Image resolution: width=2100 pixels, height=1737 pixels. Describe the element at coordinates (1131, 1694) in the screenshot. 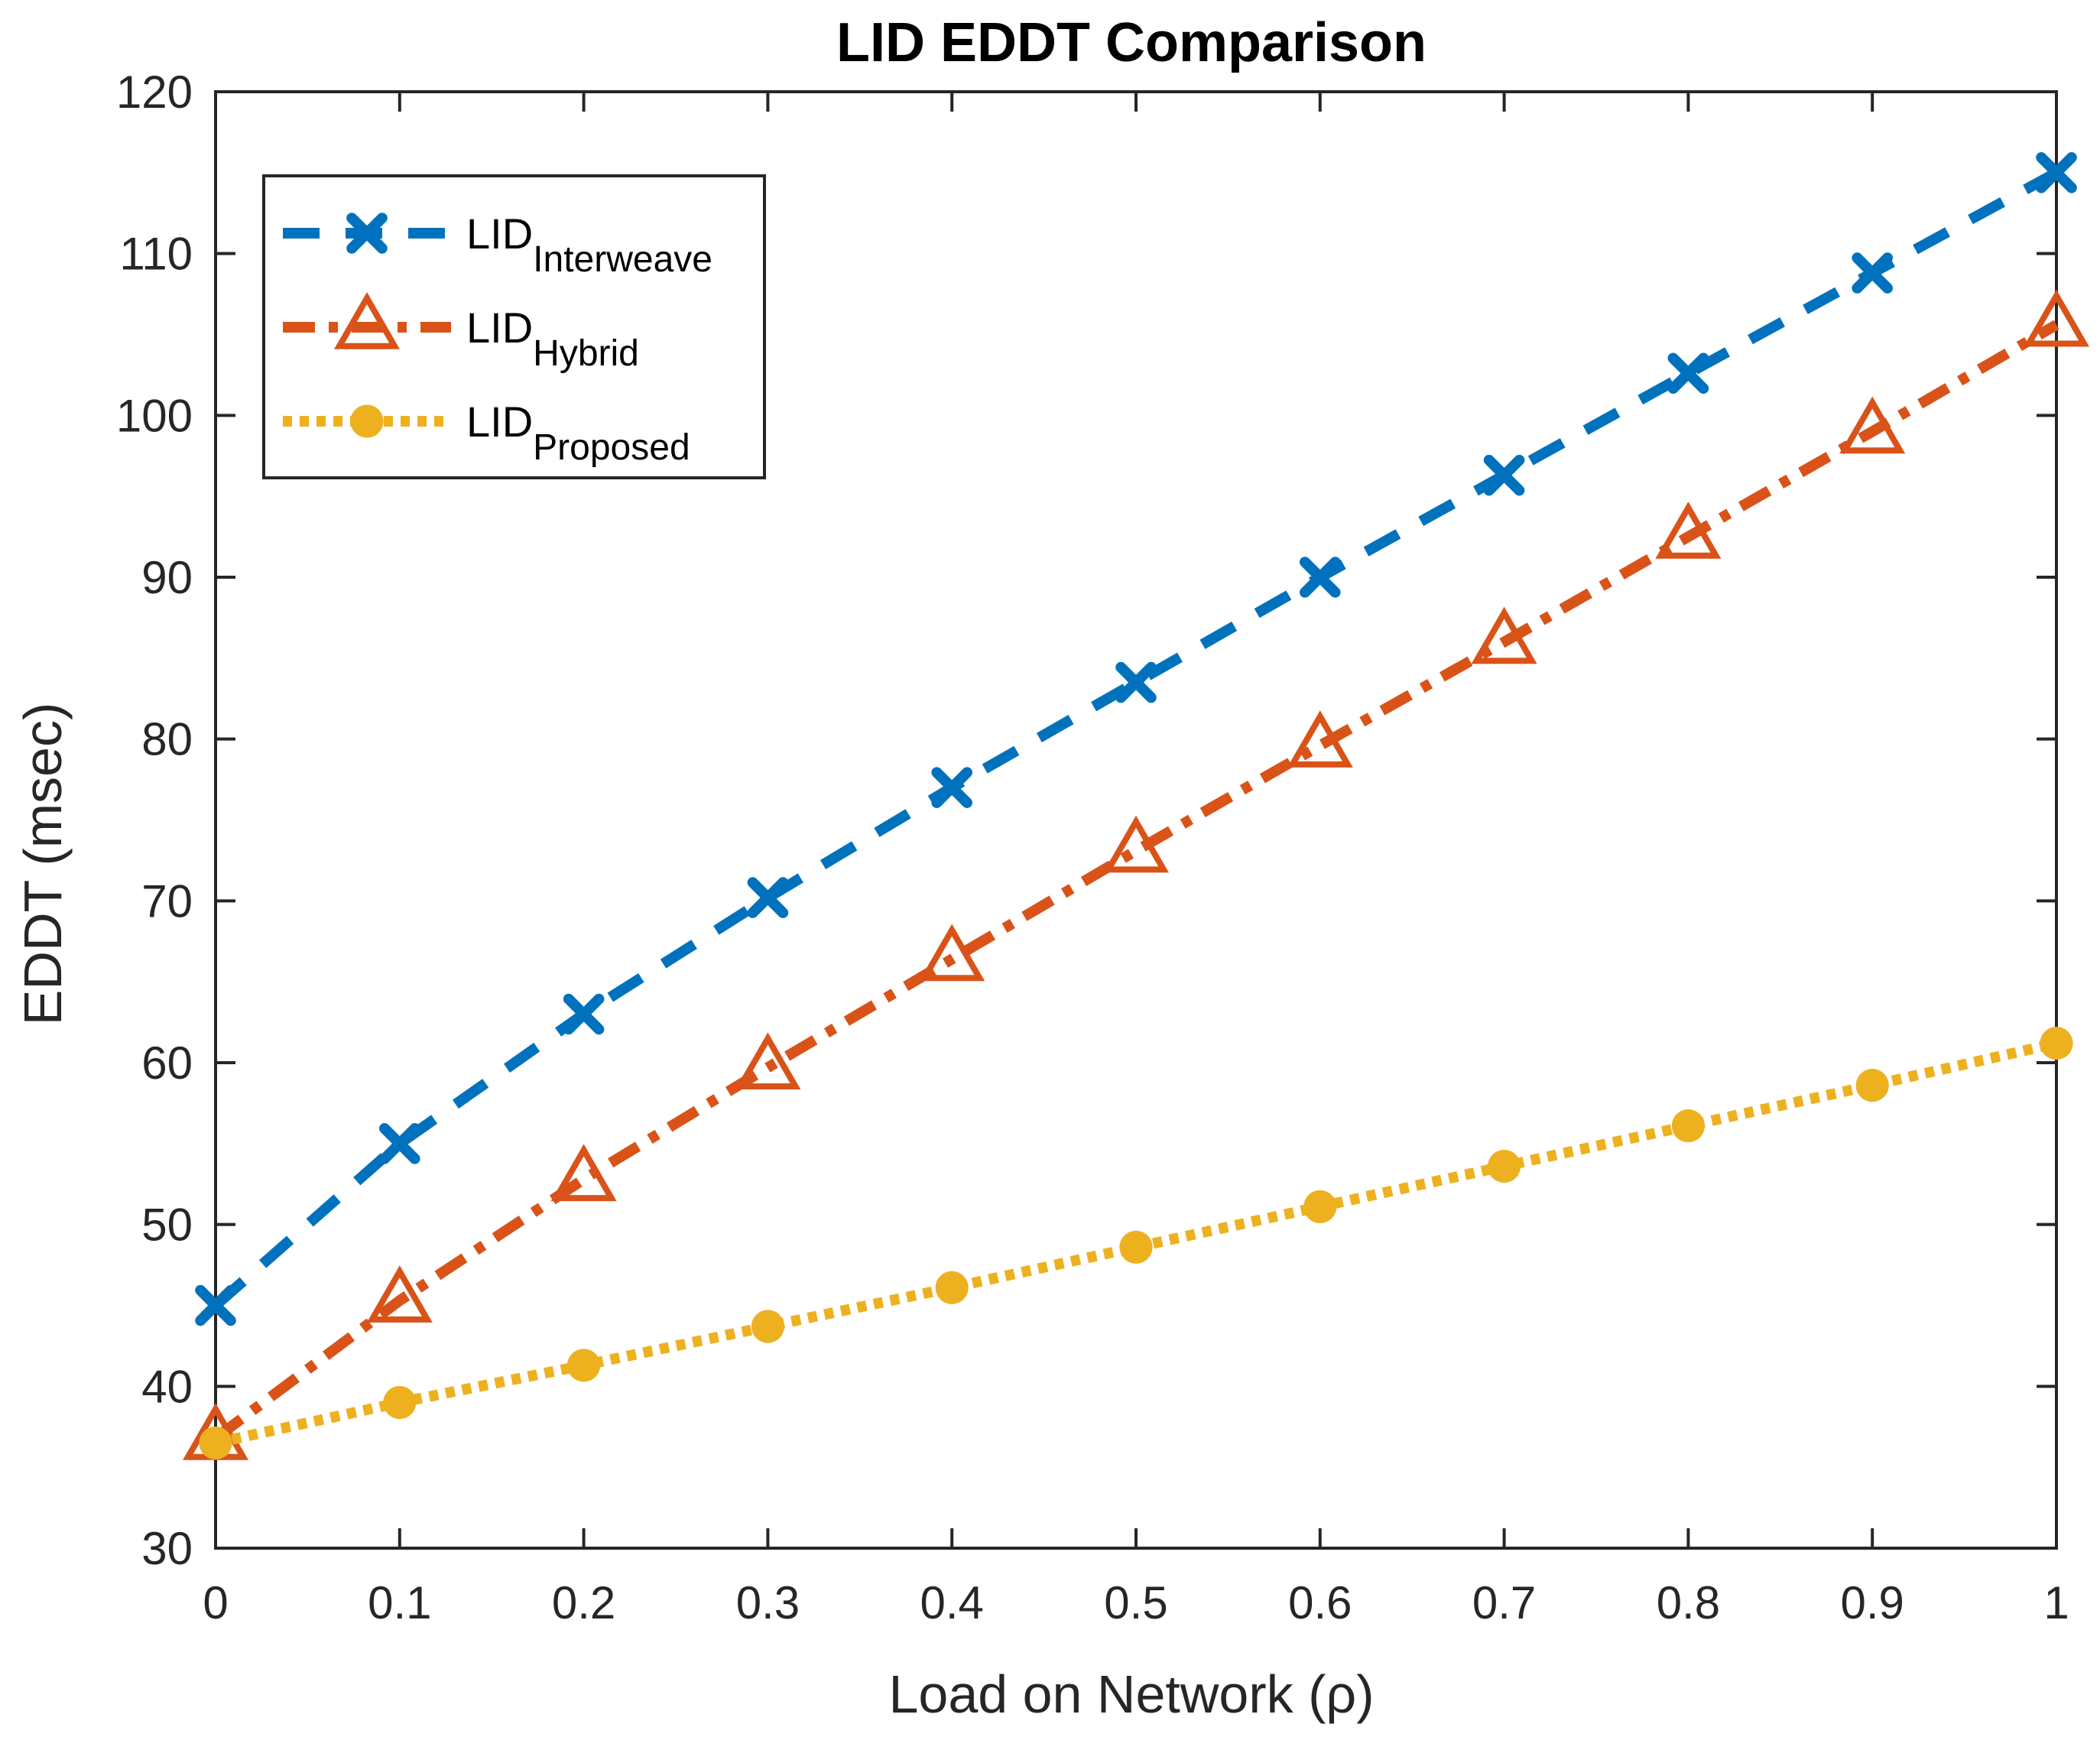

I see `x-axis-label: Load on Network (ρ)` at that location.